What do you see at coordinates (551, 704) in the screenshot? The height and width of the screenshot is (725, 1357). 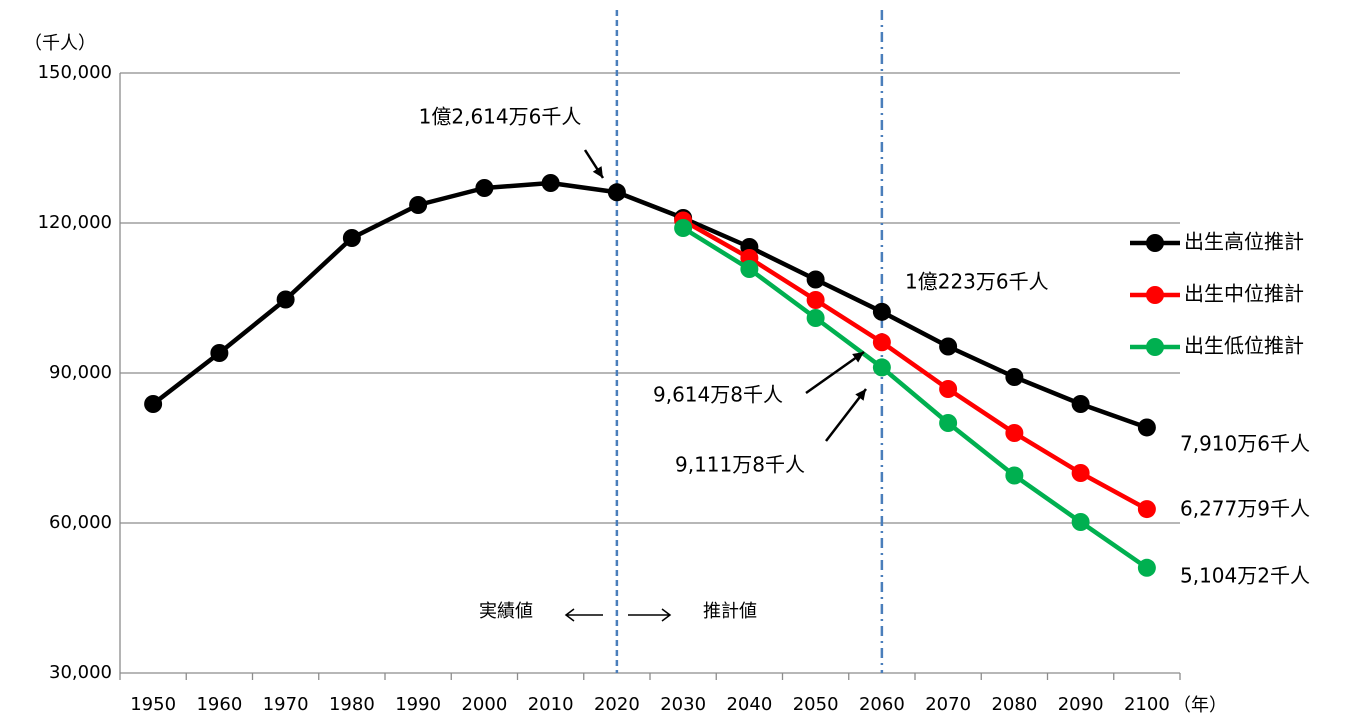 I see `x-tick-label: 2010` at bounding box center [551, 704].